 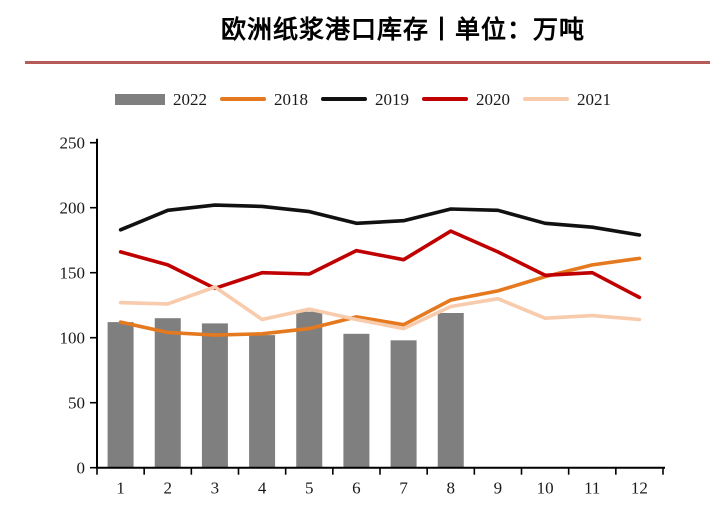 What do you see at coordinates (403, 488) in the screenshot?
I see `x-axis-tick-label: 7` at bounding box center [403, 488].